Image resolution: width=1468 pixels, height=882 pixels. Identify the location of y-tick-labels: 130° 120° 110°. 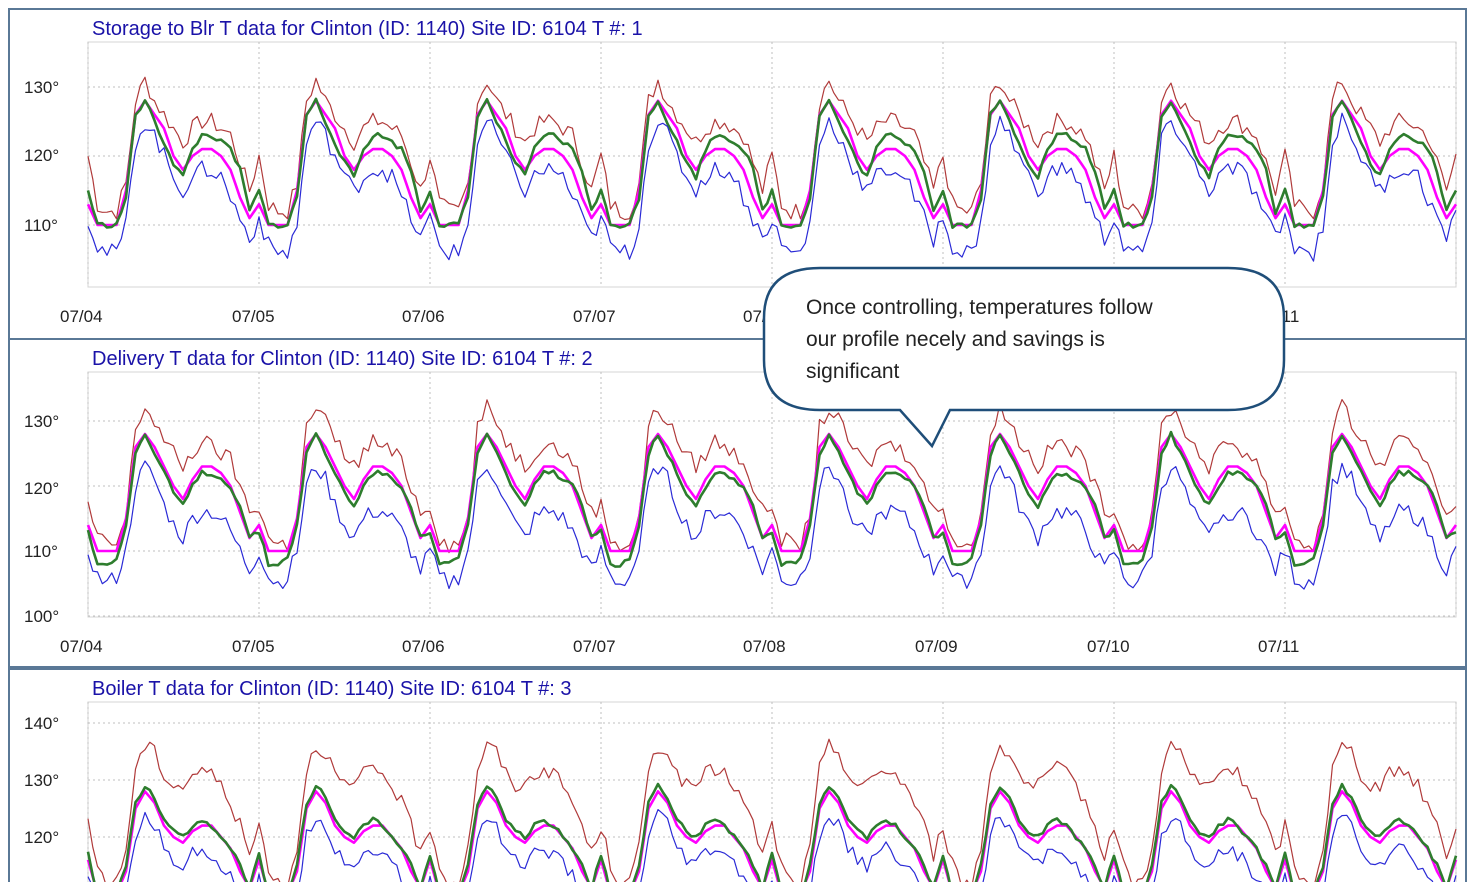
(41, 156).